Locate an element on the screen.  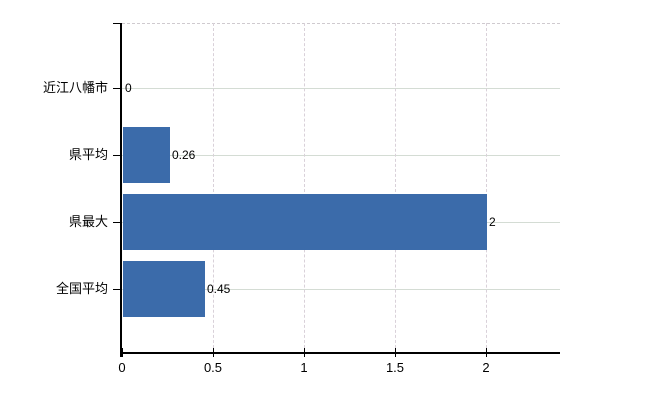
category-label: 近江八幡市 is located at coordinates (75, 87).